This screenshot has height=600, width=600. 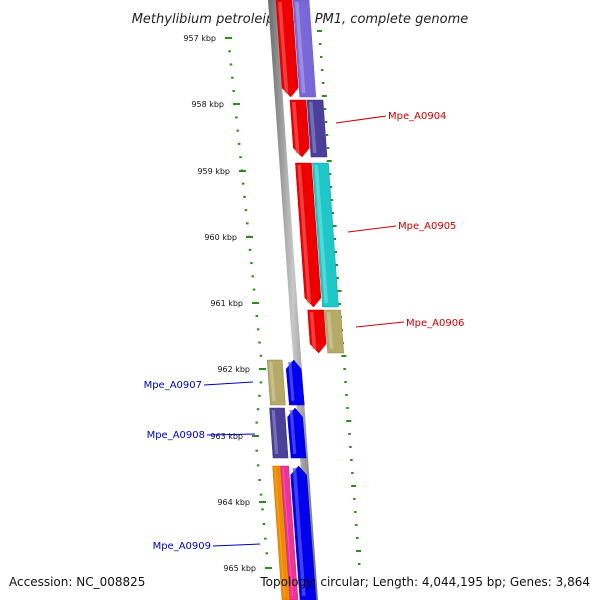 I want to click on tick-label: 958 kbp, so click(x=207, y=104).